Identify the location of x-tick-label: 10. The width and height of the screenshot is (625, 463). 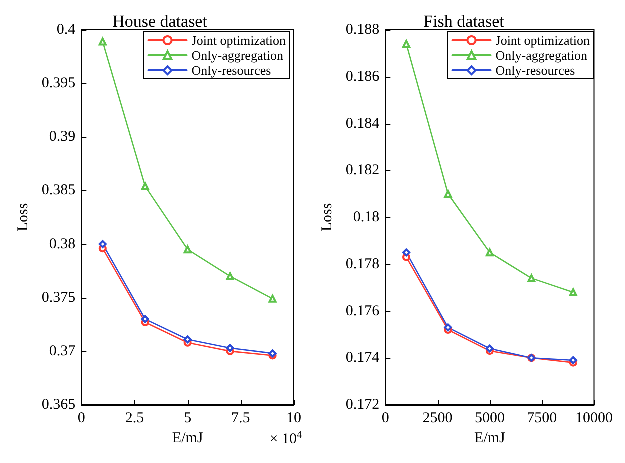
(294, 418).